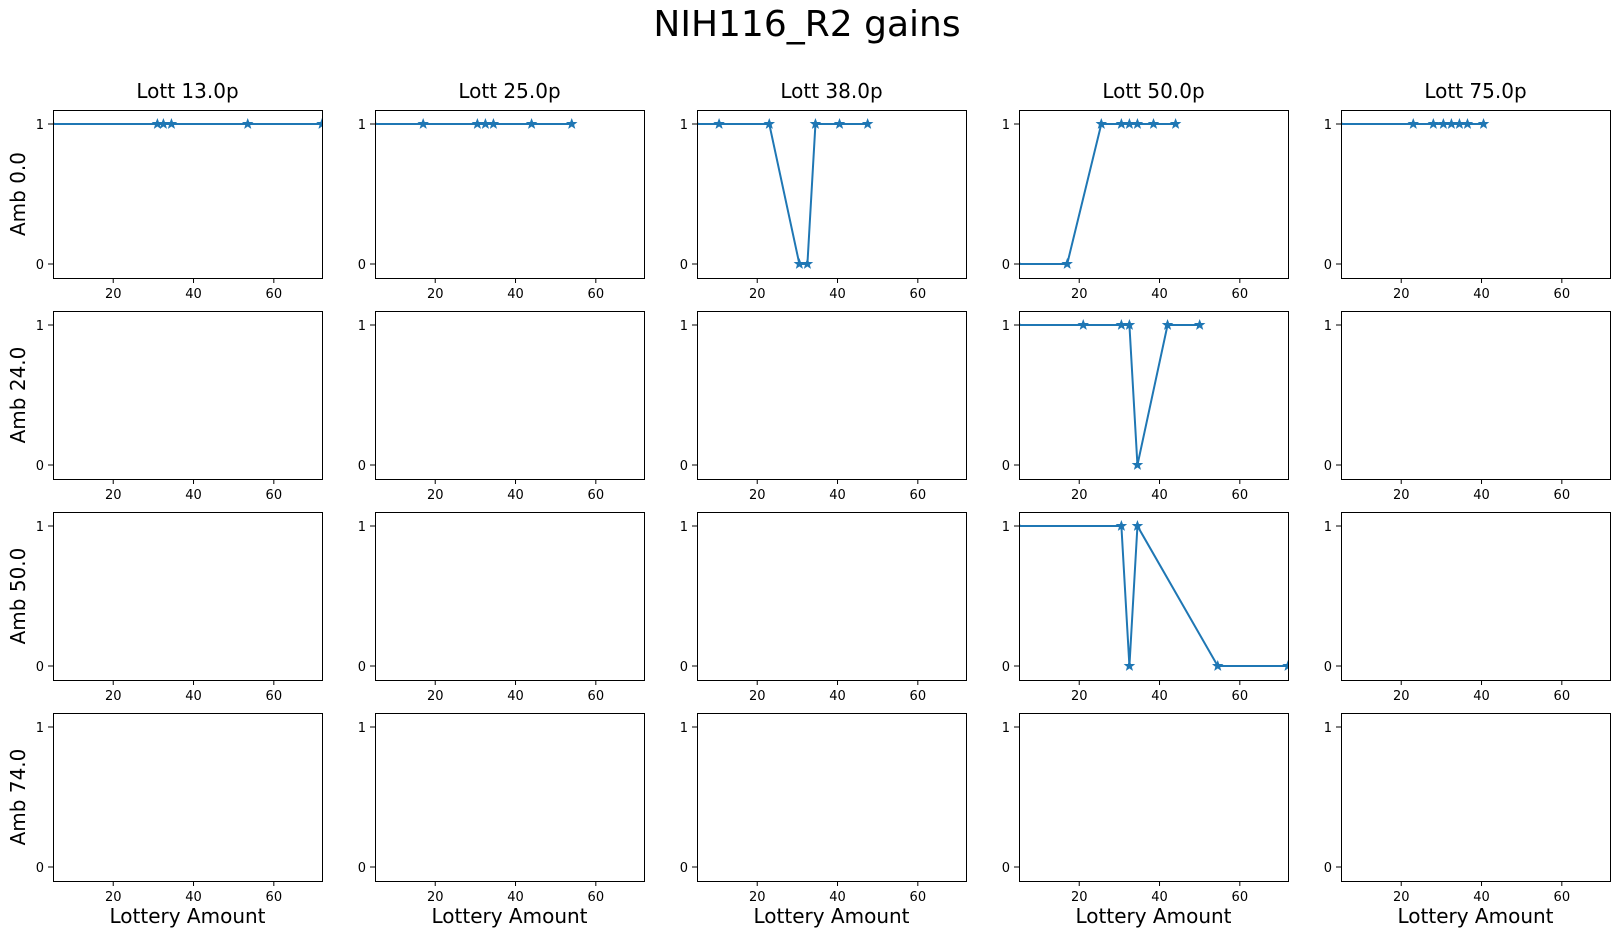 The width and height of the screenshot is (1614, 939). I want to click on subplot-r1-c3: 20 40 60 0 1, so click(1145, 407).